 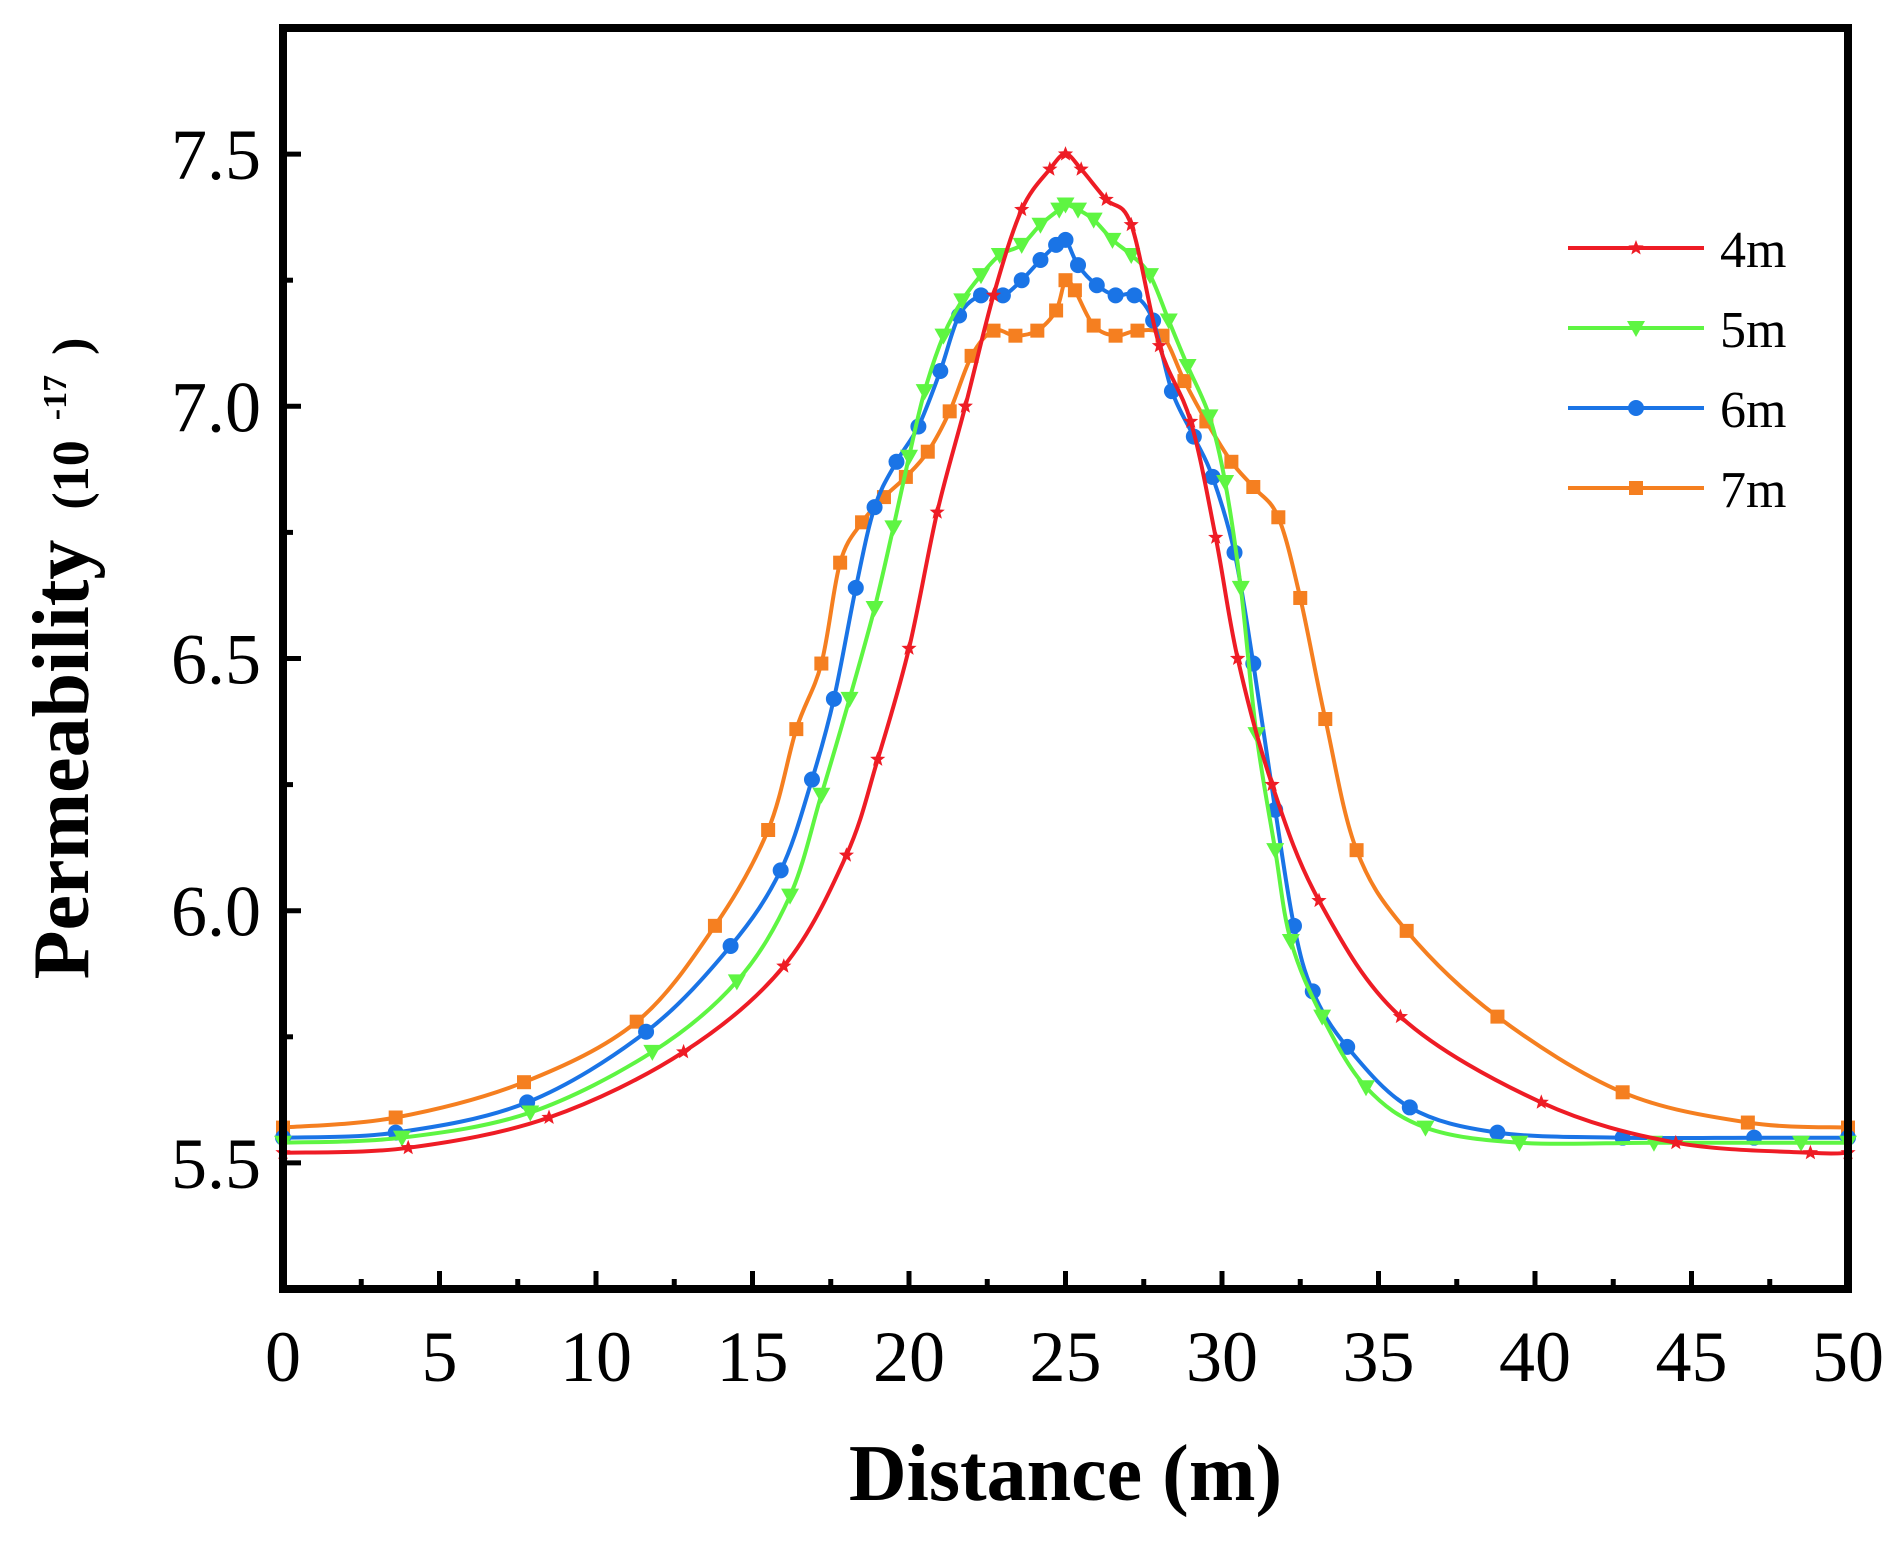 What do you see at coordinates (71, 346) in the screenshot?
I see `y-axis-unit-close: )` at bounding box center [71, 346].